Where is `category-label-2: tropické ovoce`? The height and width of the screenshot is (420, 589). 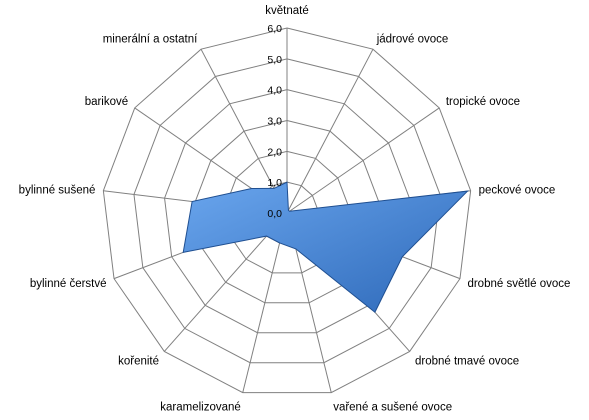 category-label-2: tropické ovoce is located at coordinates (483, 102).